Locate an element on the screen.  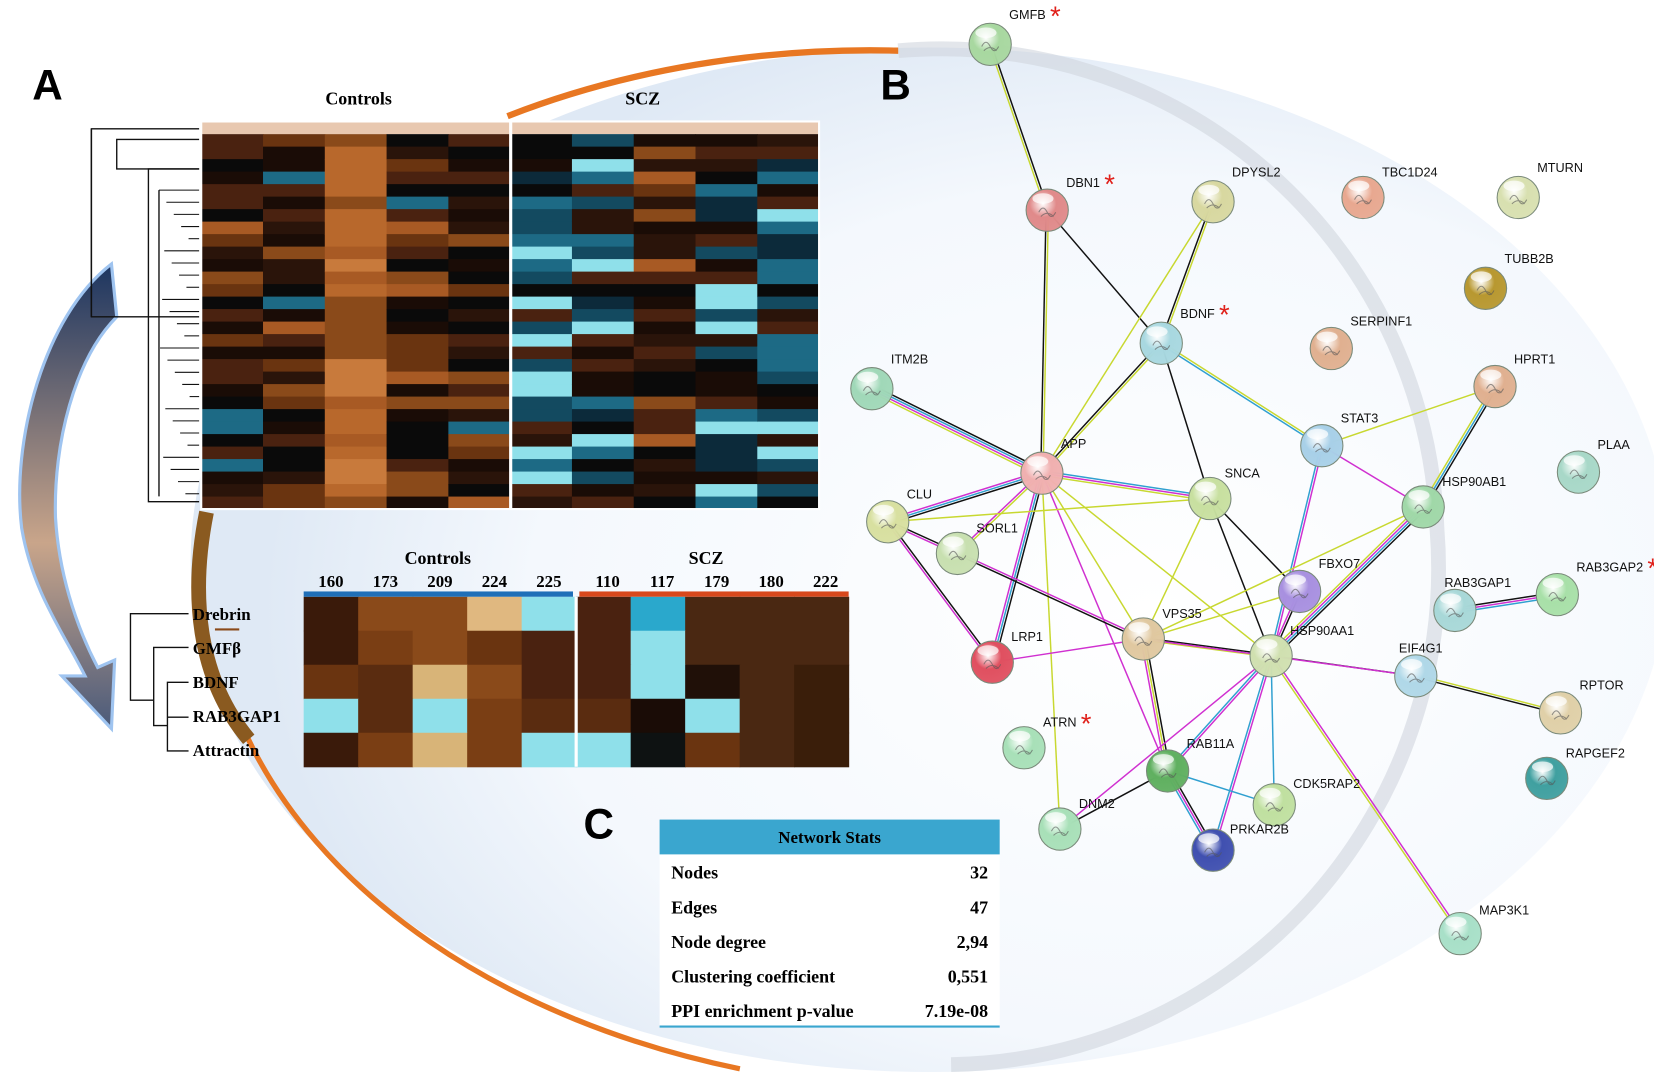
table-label: Edges is located at coordinates (694, 907).